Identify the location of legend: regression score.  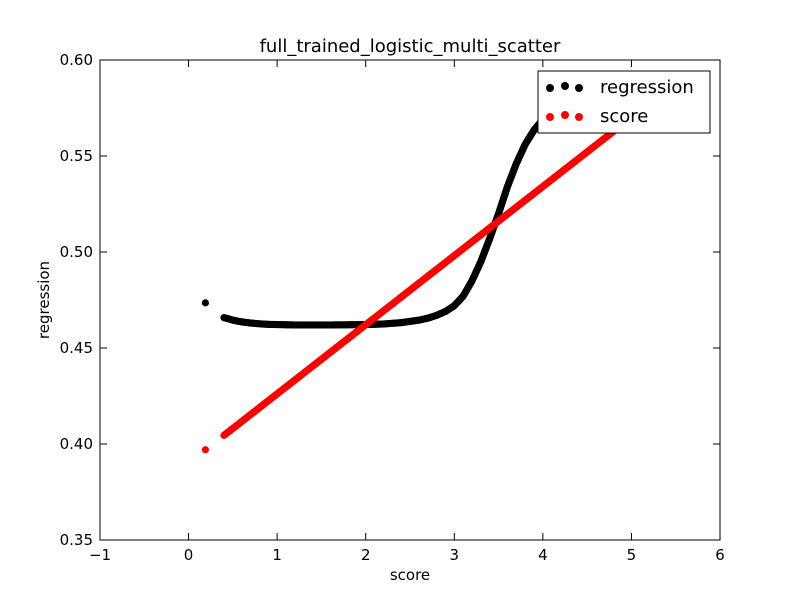
(624, 102).